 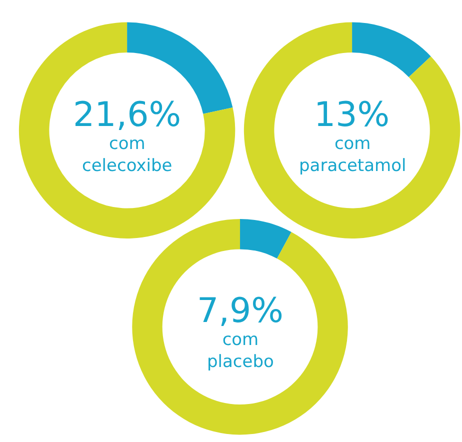 What do you see at coordinates (127, 155) in the screenshot?
I see `text: com celecoxibe` at bounding box center [127, 155].